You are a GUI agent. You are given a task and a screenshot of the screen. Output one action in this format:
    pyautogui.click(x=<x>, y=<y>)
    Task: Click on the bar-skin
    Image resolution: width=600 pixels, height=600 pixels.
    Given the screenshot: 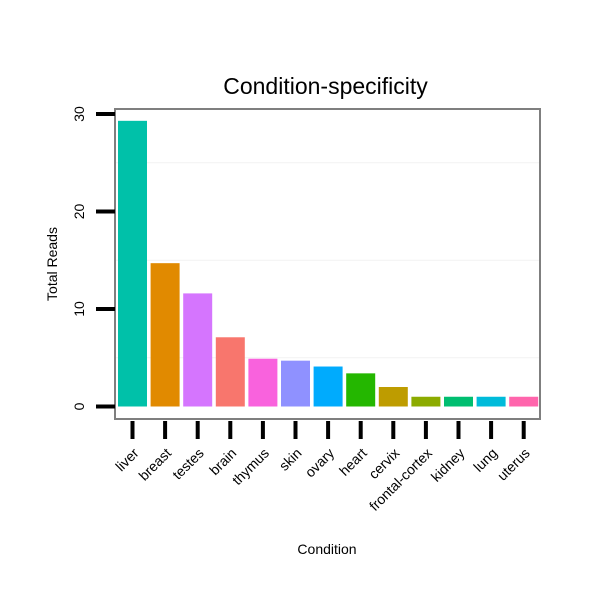 What is the action you would take?
    pyautogui.click(x=295, y=383)
    